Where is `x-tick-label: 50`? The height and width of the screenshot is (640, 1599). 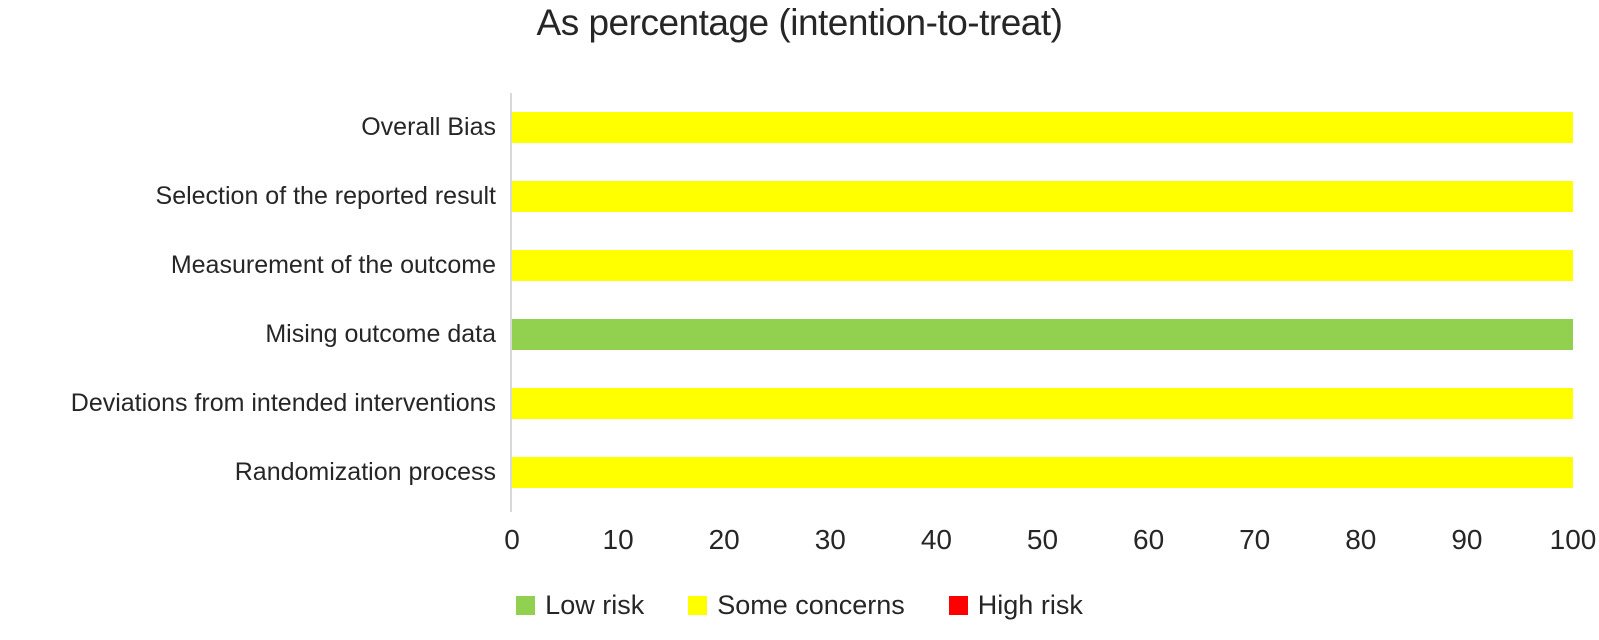 x-tick-label: 50 is located at coordinates (1042, 539).